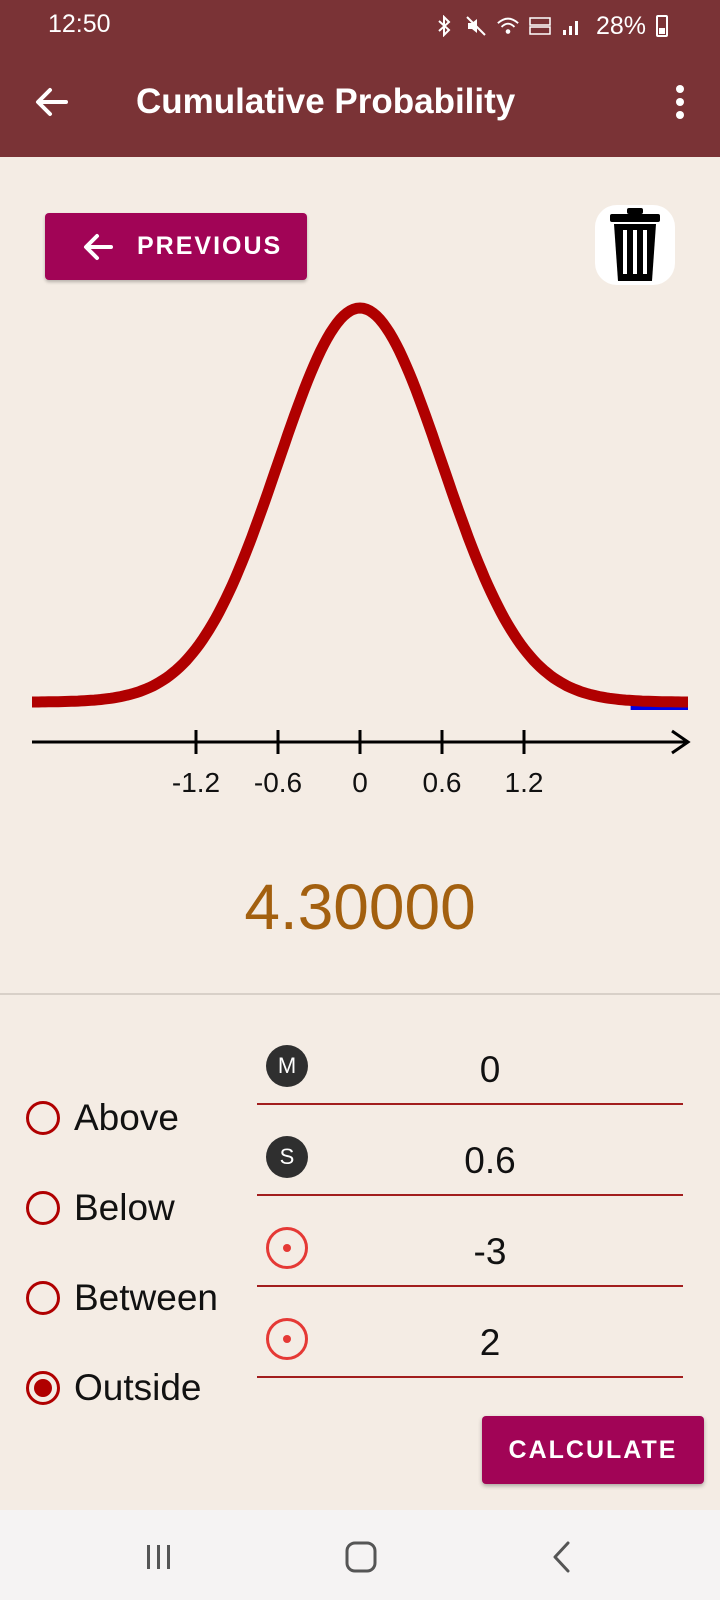 This screenshot has height=1600, width=720. Describe the element at coordinates (146, 1297) in the screenshot. I see `option-label: Between` at that location.